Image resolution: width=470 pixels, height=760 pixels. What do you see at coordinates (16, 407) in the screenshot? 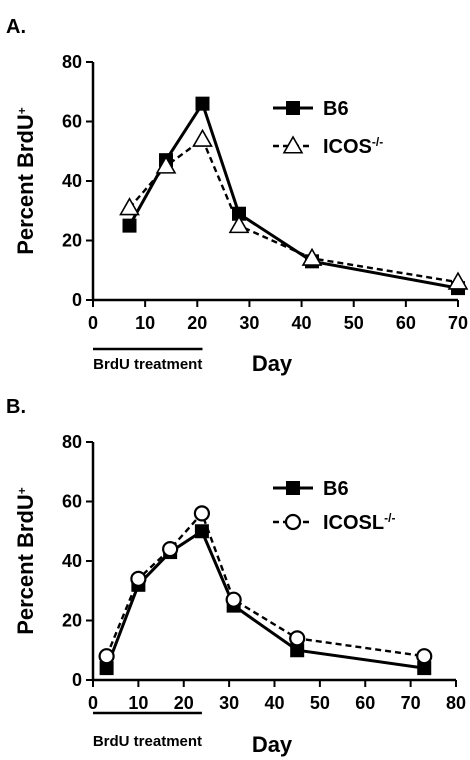
I see `panel-label: B.` at bounding box center [16, 407].